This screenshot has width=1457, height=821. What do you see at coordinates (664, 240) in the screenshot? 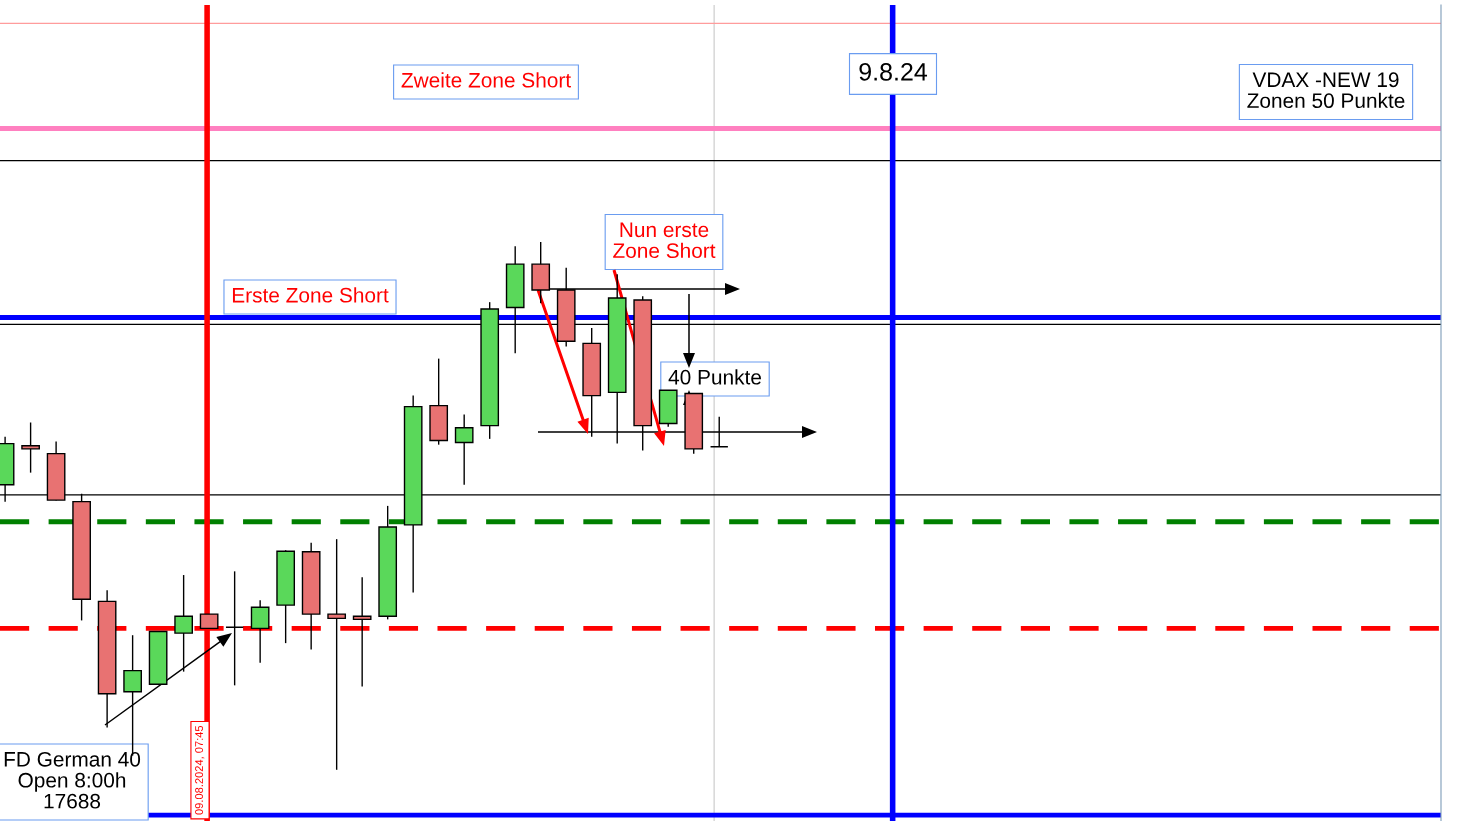
I see `annotation: Nun erste Zone Short` at bounding box center [664, 240].